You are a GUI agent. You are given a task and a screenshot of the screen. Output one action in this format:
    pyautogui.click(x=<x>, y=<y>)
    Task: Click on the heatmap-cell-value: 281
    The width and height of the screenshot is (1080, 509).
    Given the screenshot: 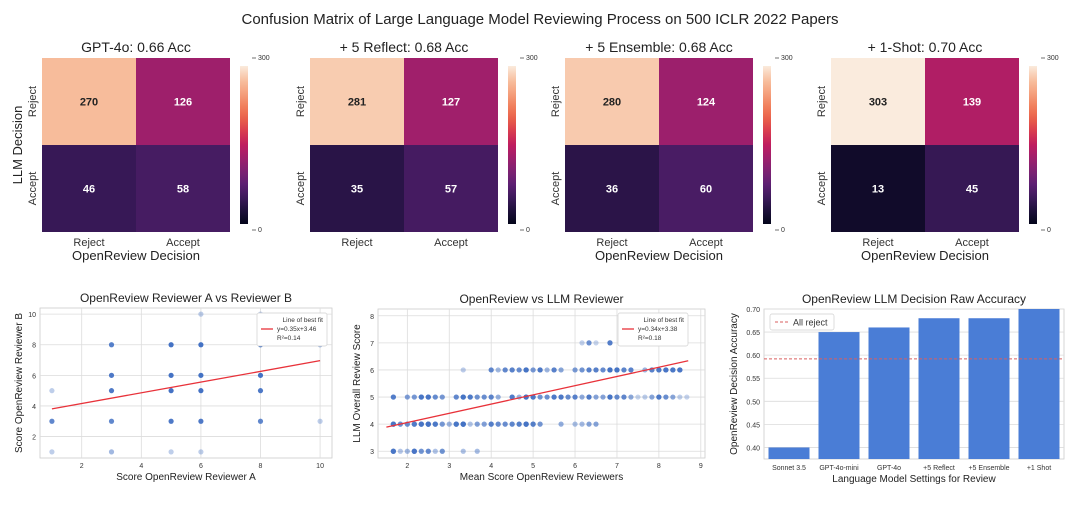 What is the action you would take?
    pyautogui.click(x=357, y=103)
    